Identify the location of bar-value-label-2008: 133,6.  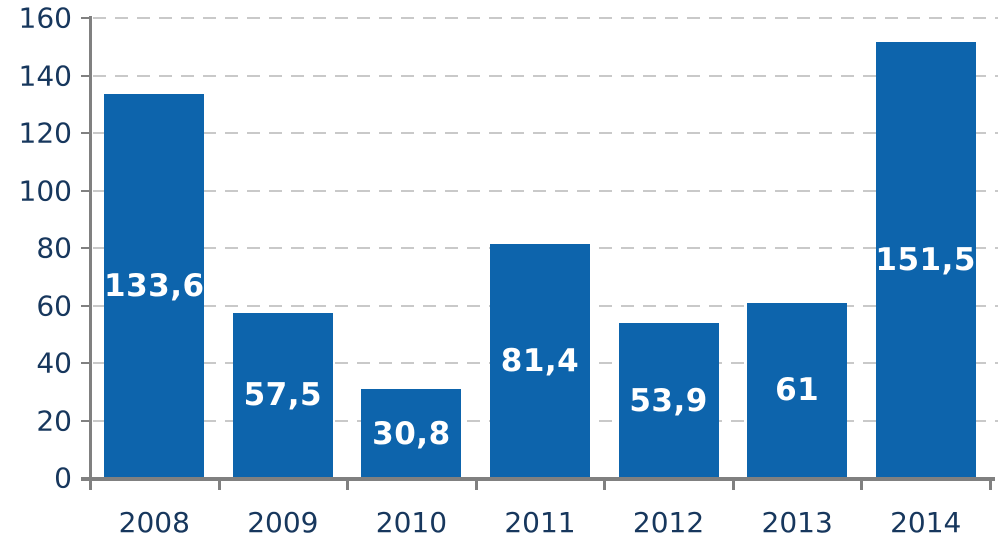
(154, 285).